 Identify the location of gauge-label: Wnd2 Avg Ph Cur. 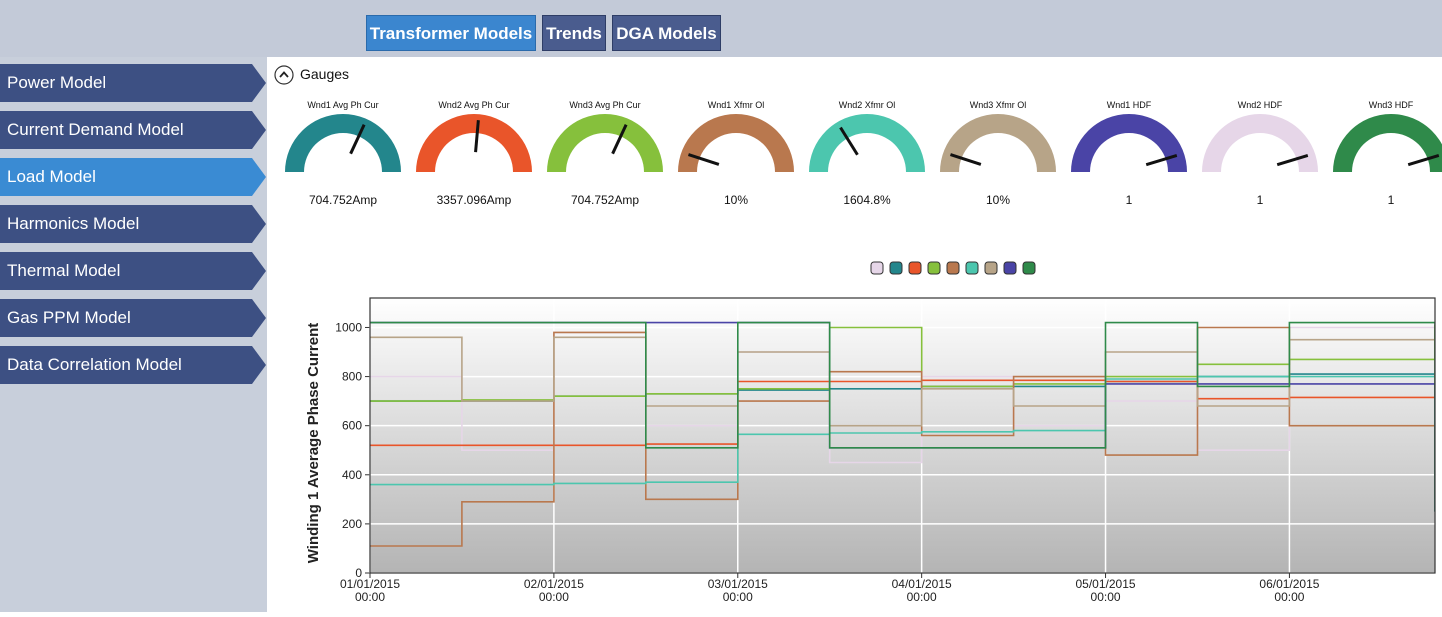
(473, 105).